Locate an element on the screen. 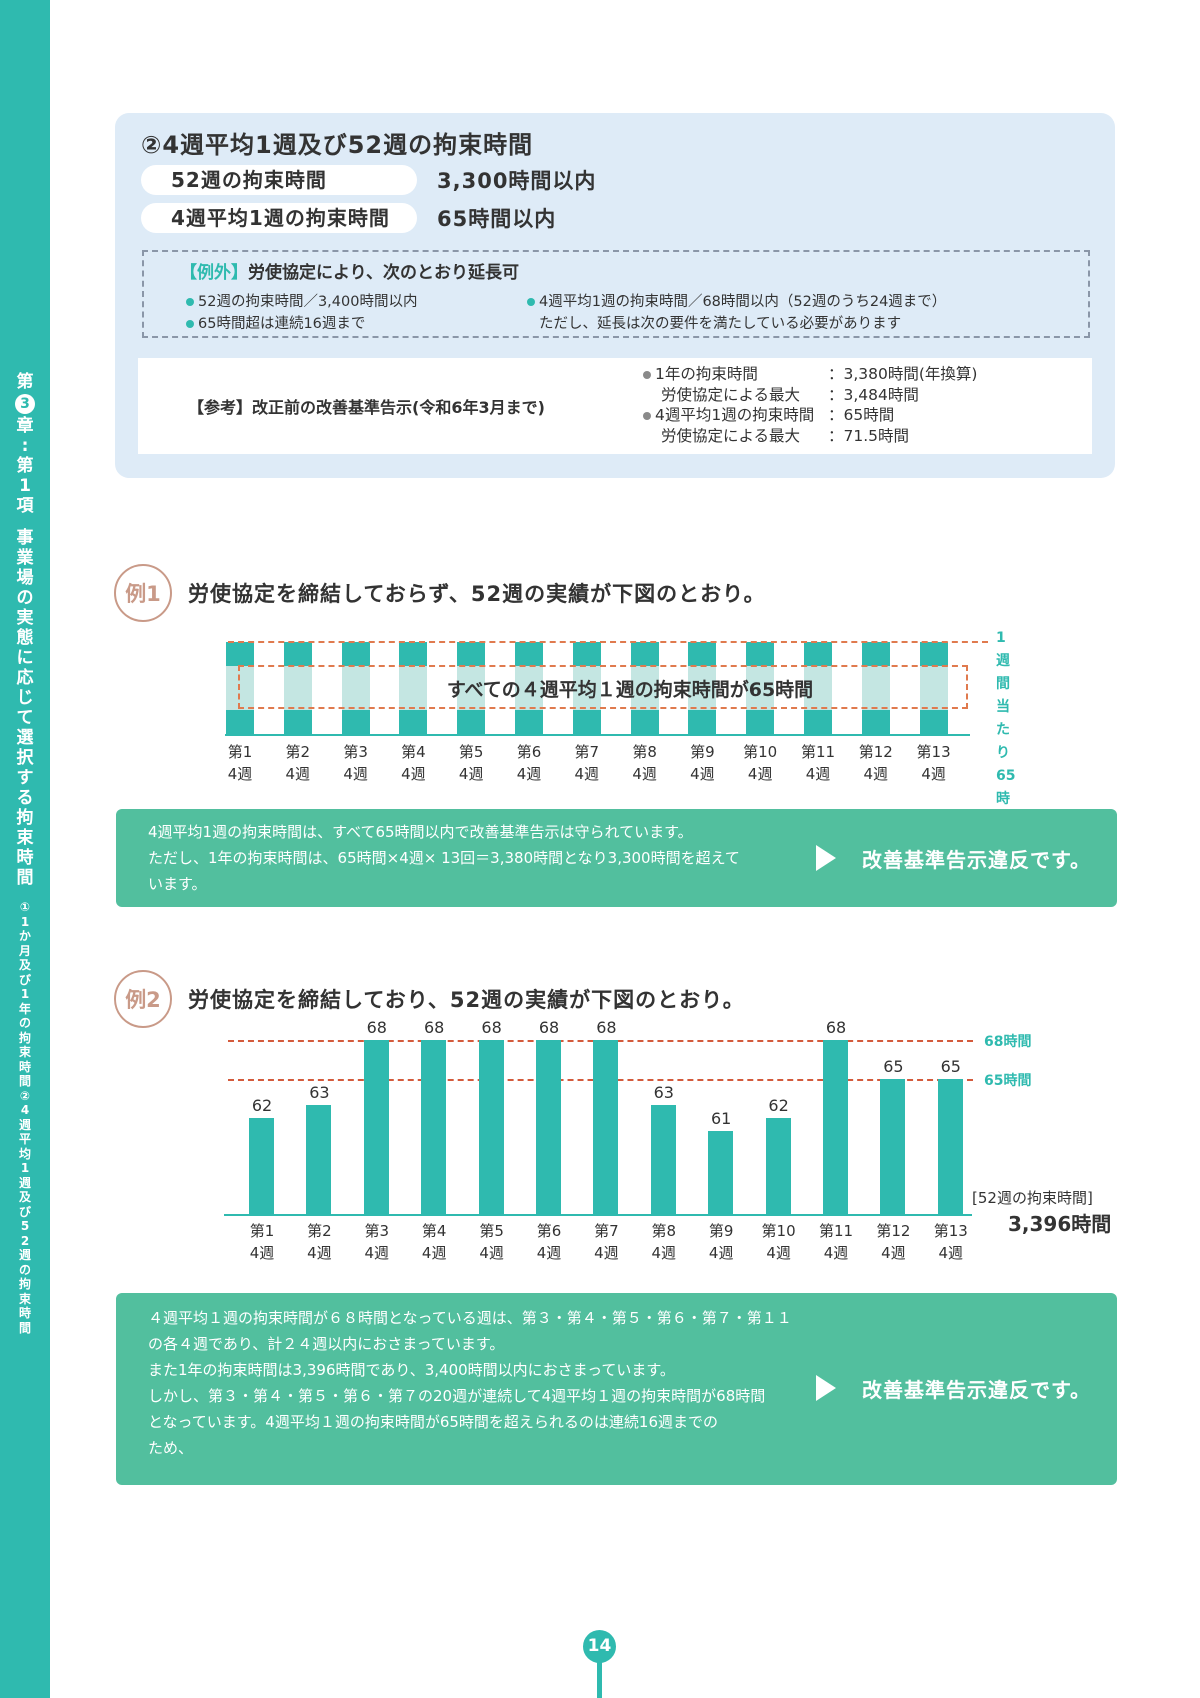 The height and width of the screenshot is (1698, 1200). section-char: 選 is located at coordinates (25, 738).